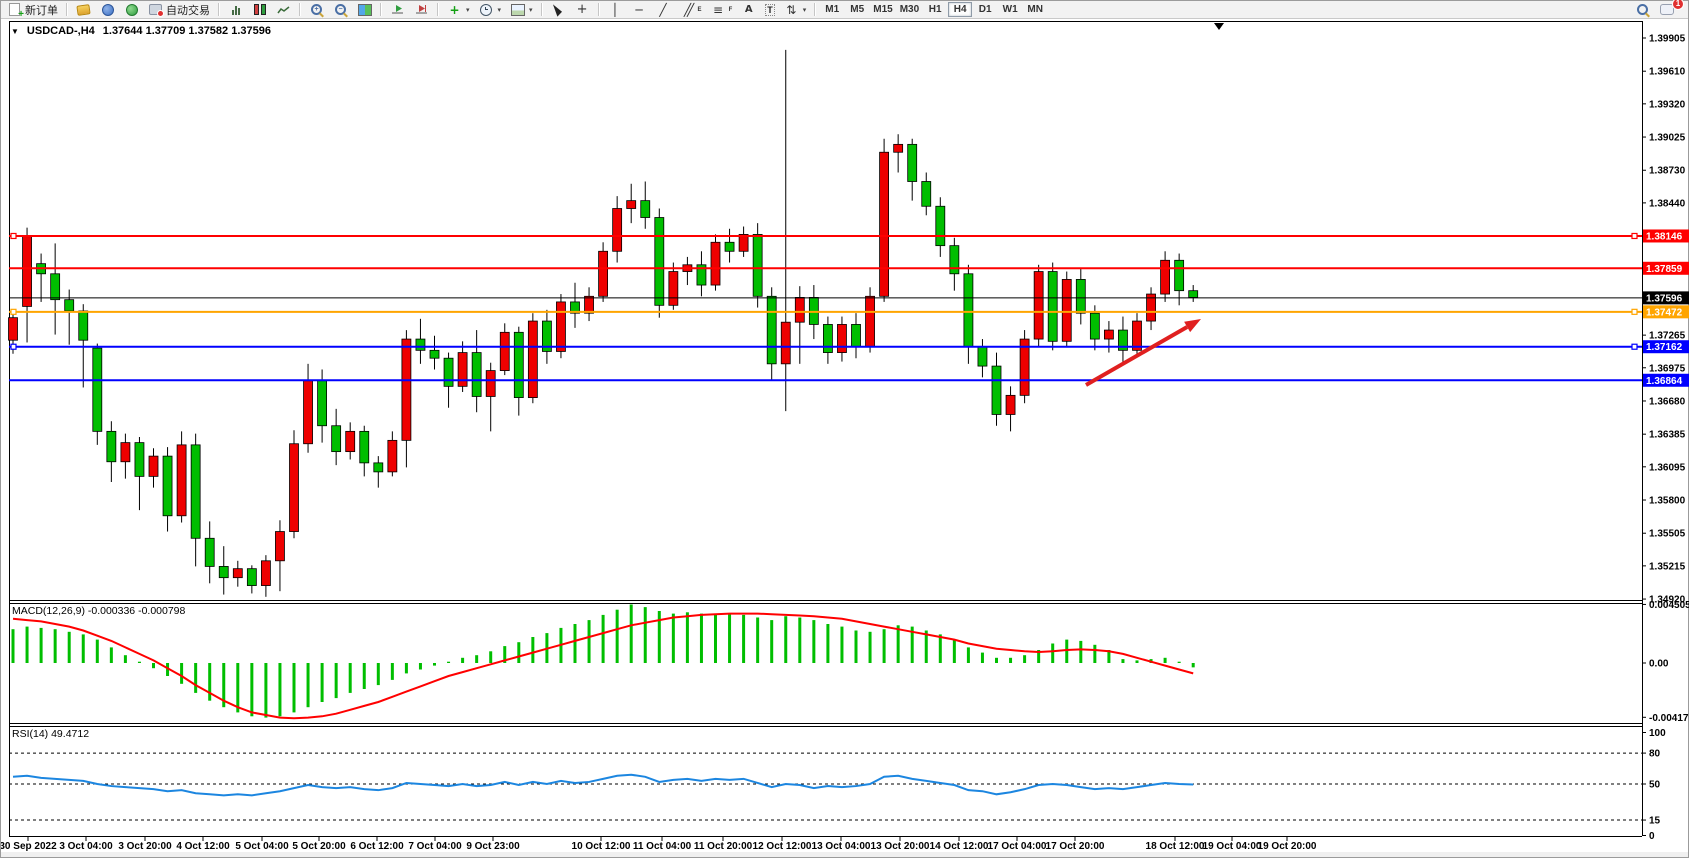  What do you see at coordinates (688, 9) in the screenshot?
I see `equidistant-channel-icon: ╱╱` at bounding box center [688, 9].